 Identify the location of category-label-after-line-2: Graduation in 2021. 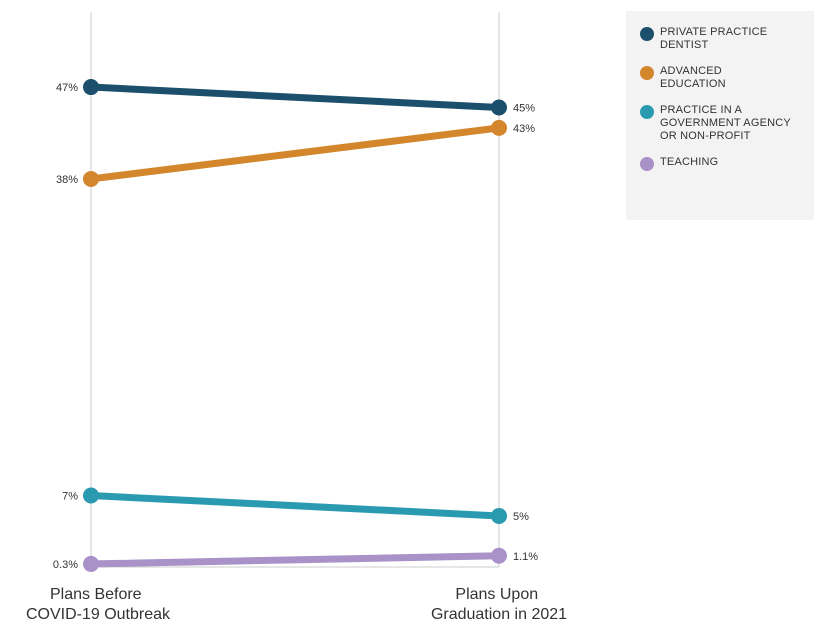
(499, 614).